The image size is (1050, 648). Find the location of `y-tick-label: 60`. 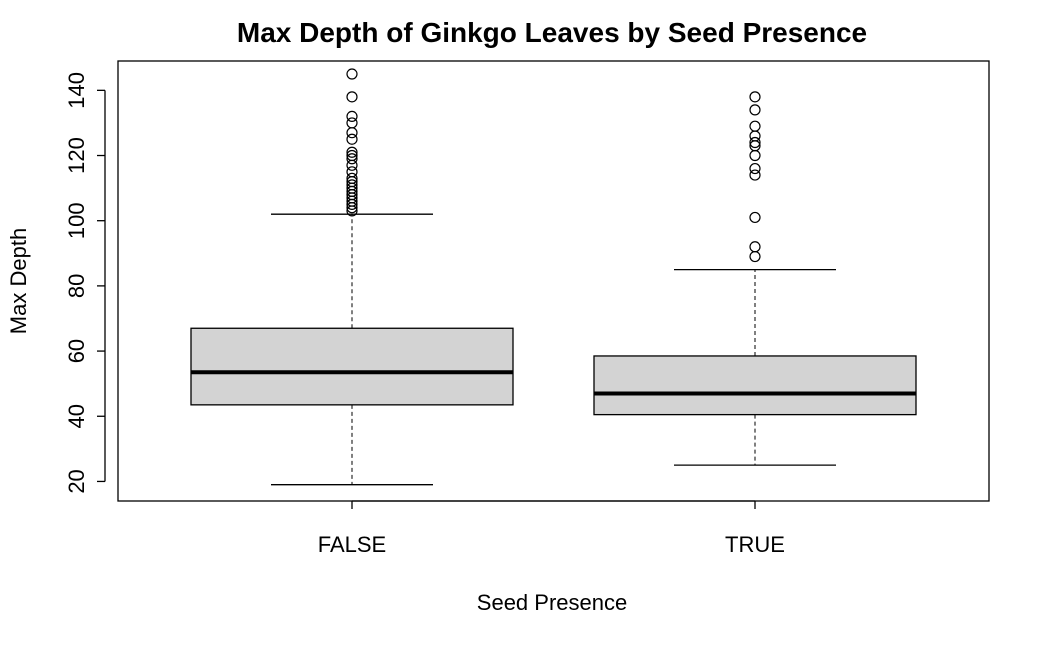

y-tick-label: 60 is located at coordinates (76, 351).